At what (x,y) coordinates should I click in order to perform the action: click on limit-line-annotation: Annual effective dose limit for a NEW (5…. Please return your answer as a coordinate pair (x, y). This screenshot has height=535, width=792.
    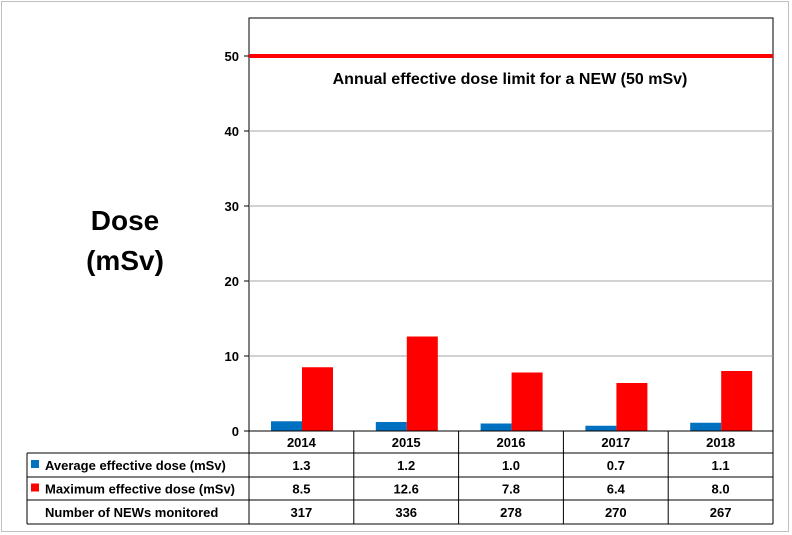
    Looking at the image, I should click on (510, 79).